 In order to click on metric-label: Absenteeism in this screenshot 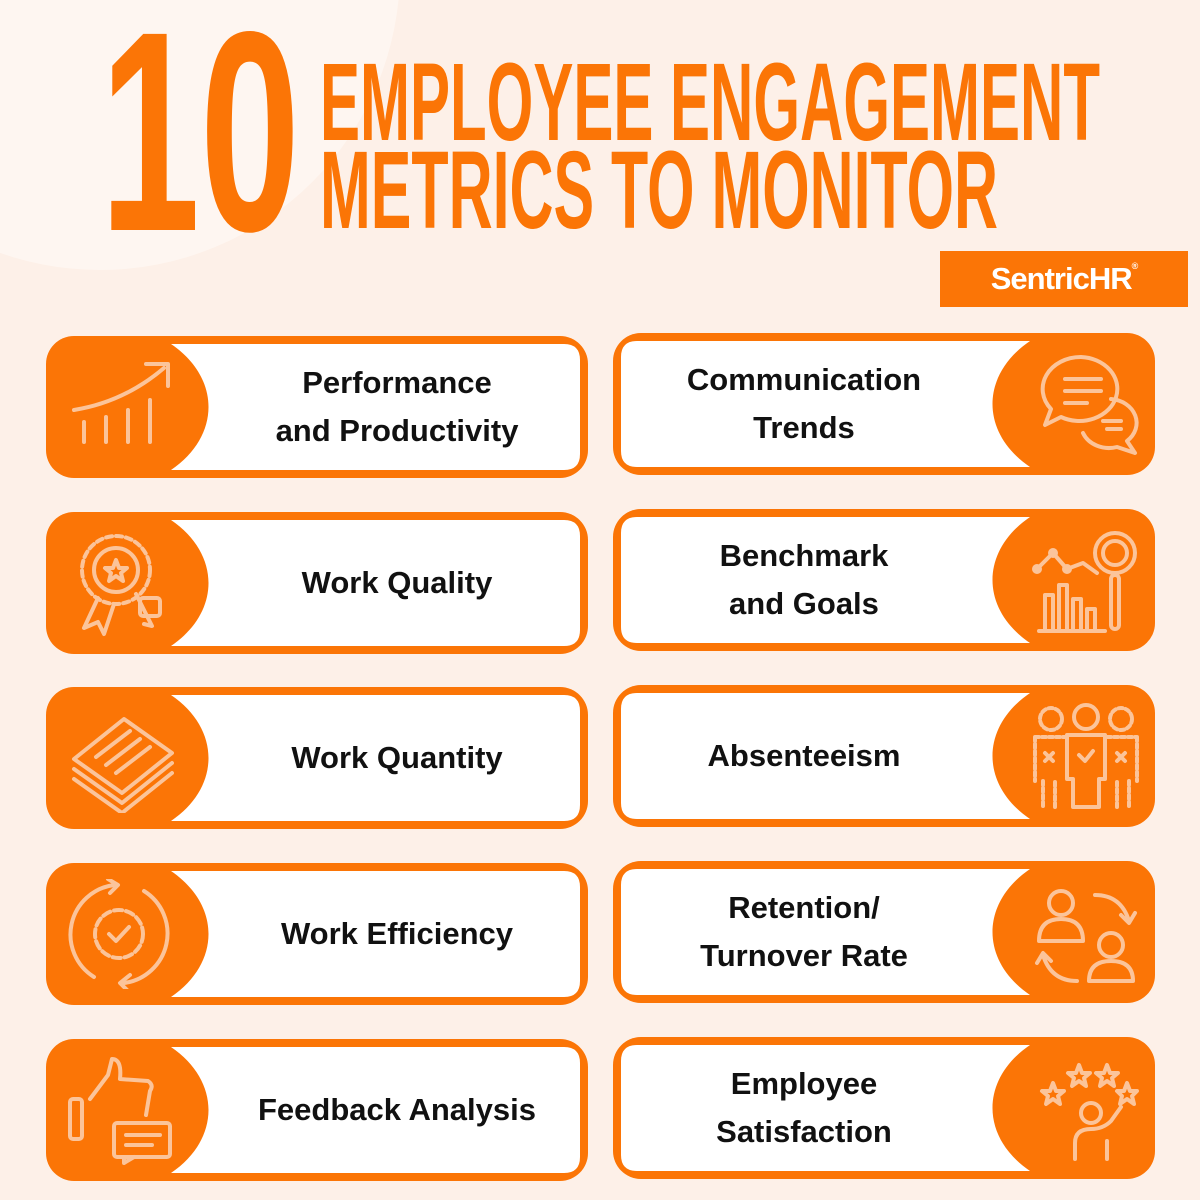, I will do `click(804, 755)`.